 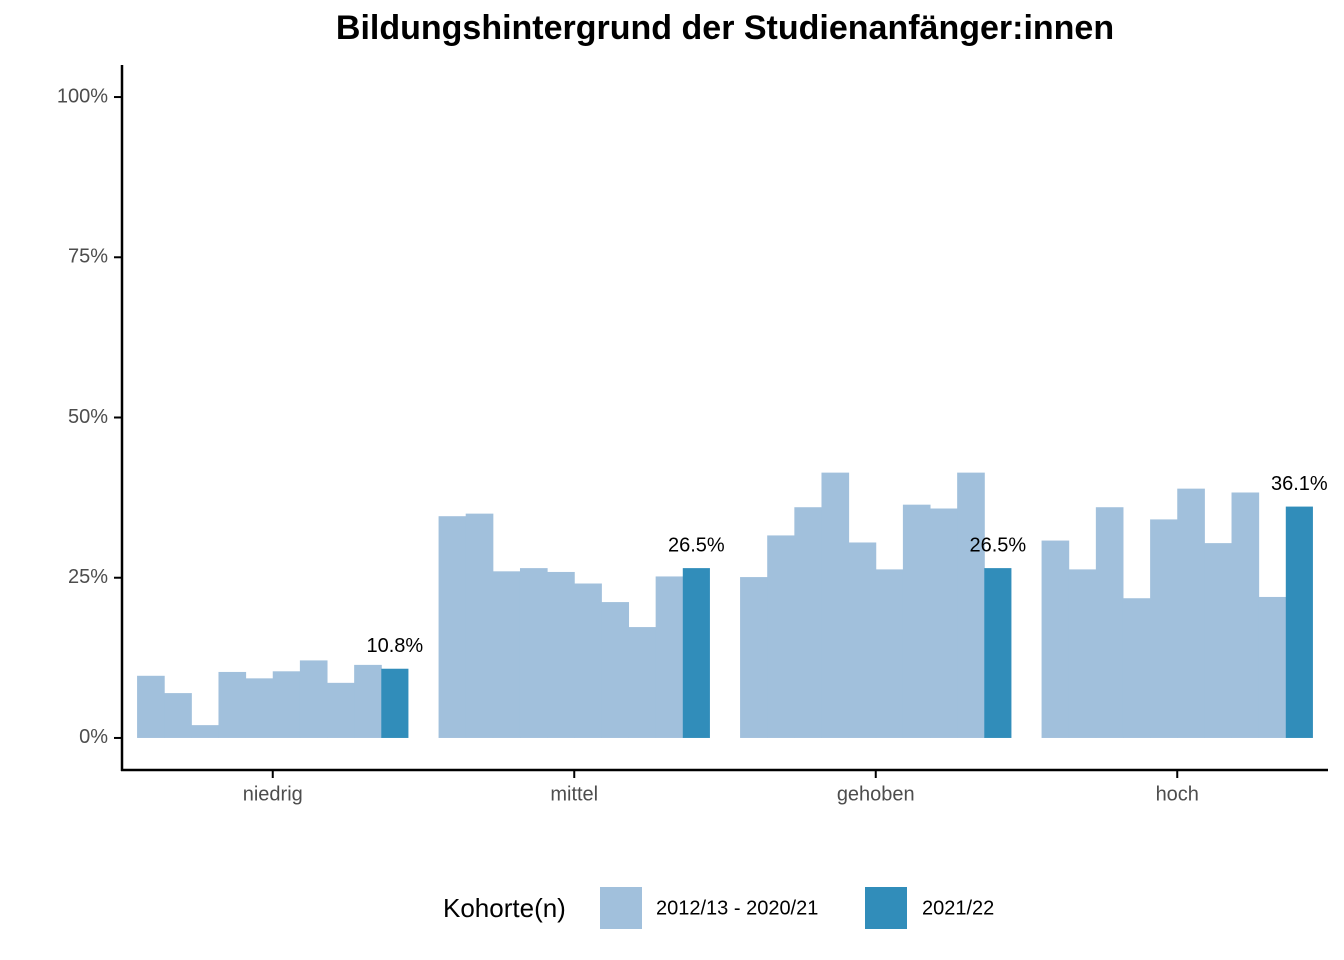 I want to click on x-tick-label: gehoben, so click(x=876, y=794).